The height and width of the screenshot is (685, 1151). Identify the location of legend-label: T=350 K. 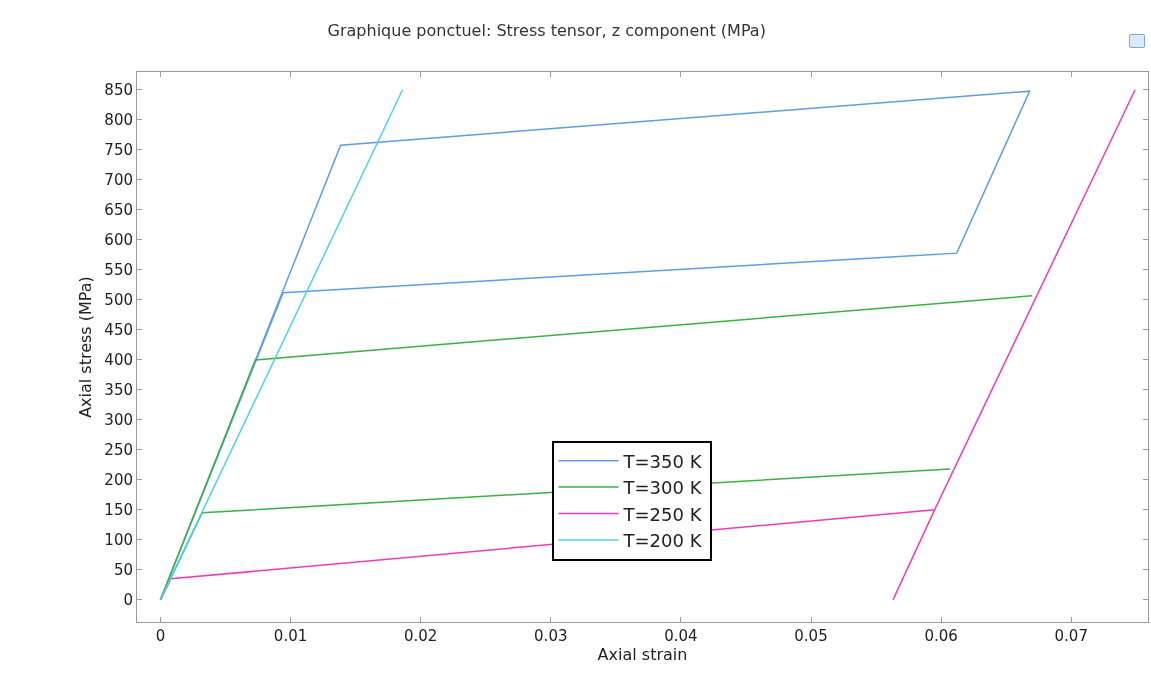
(662, 461).